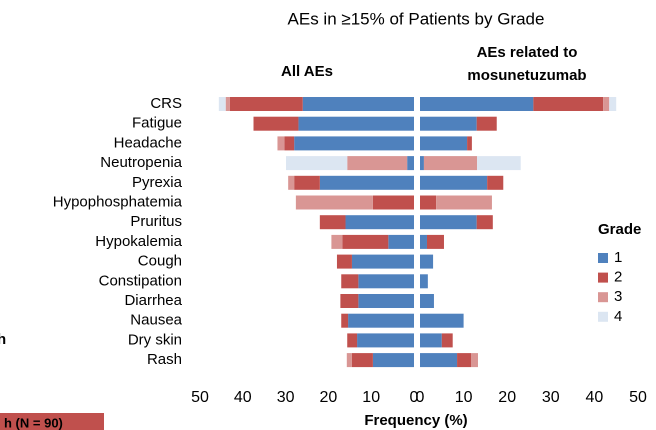 The width and height of the screenshot is (656, 430). What do you see at coordinates (148, 142) in the screenshot?
I see `category-label: Headache` at bounding box center [148, 142].